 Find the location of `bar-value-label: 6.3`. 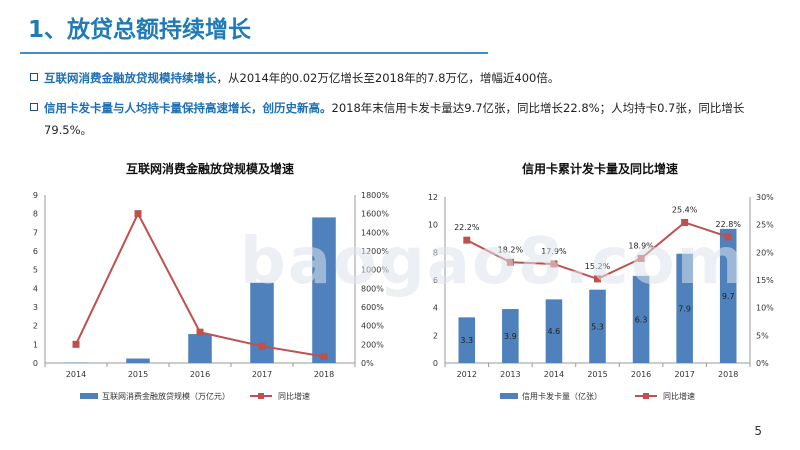

bar-value-label: 6.3 is located at coordinates (641, 319).